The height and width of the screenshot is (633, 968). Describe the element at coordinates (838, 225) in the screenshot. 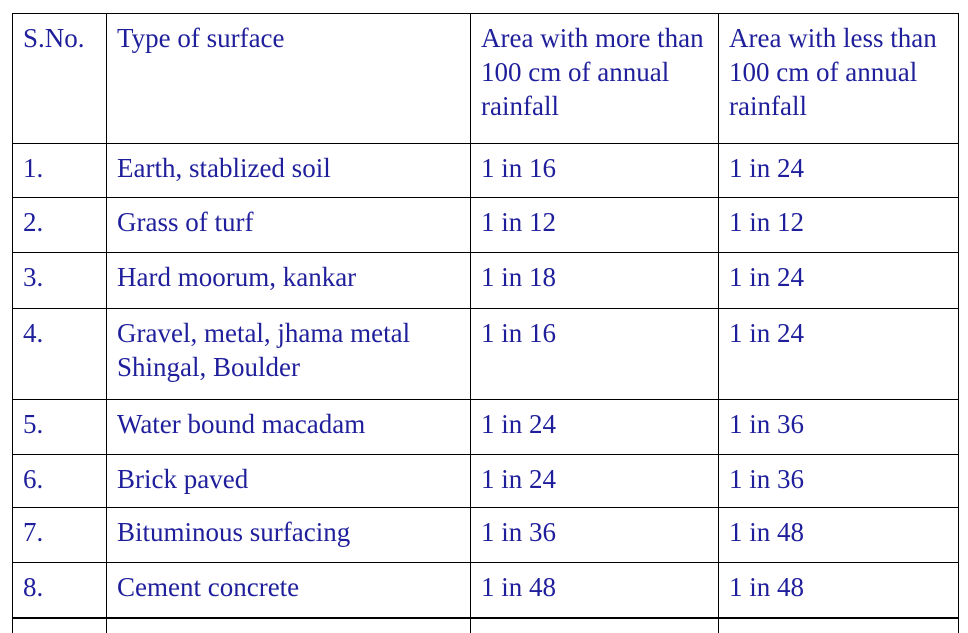

I see `cell-less-rainfall: 1 in 12` at that location.